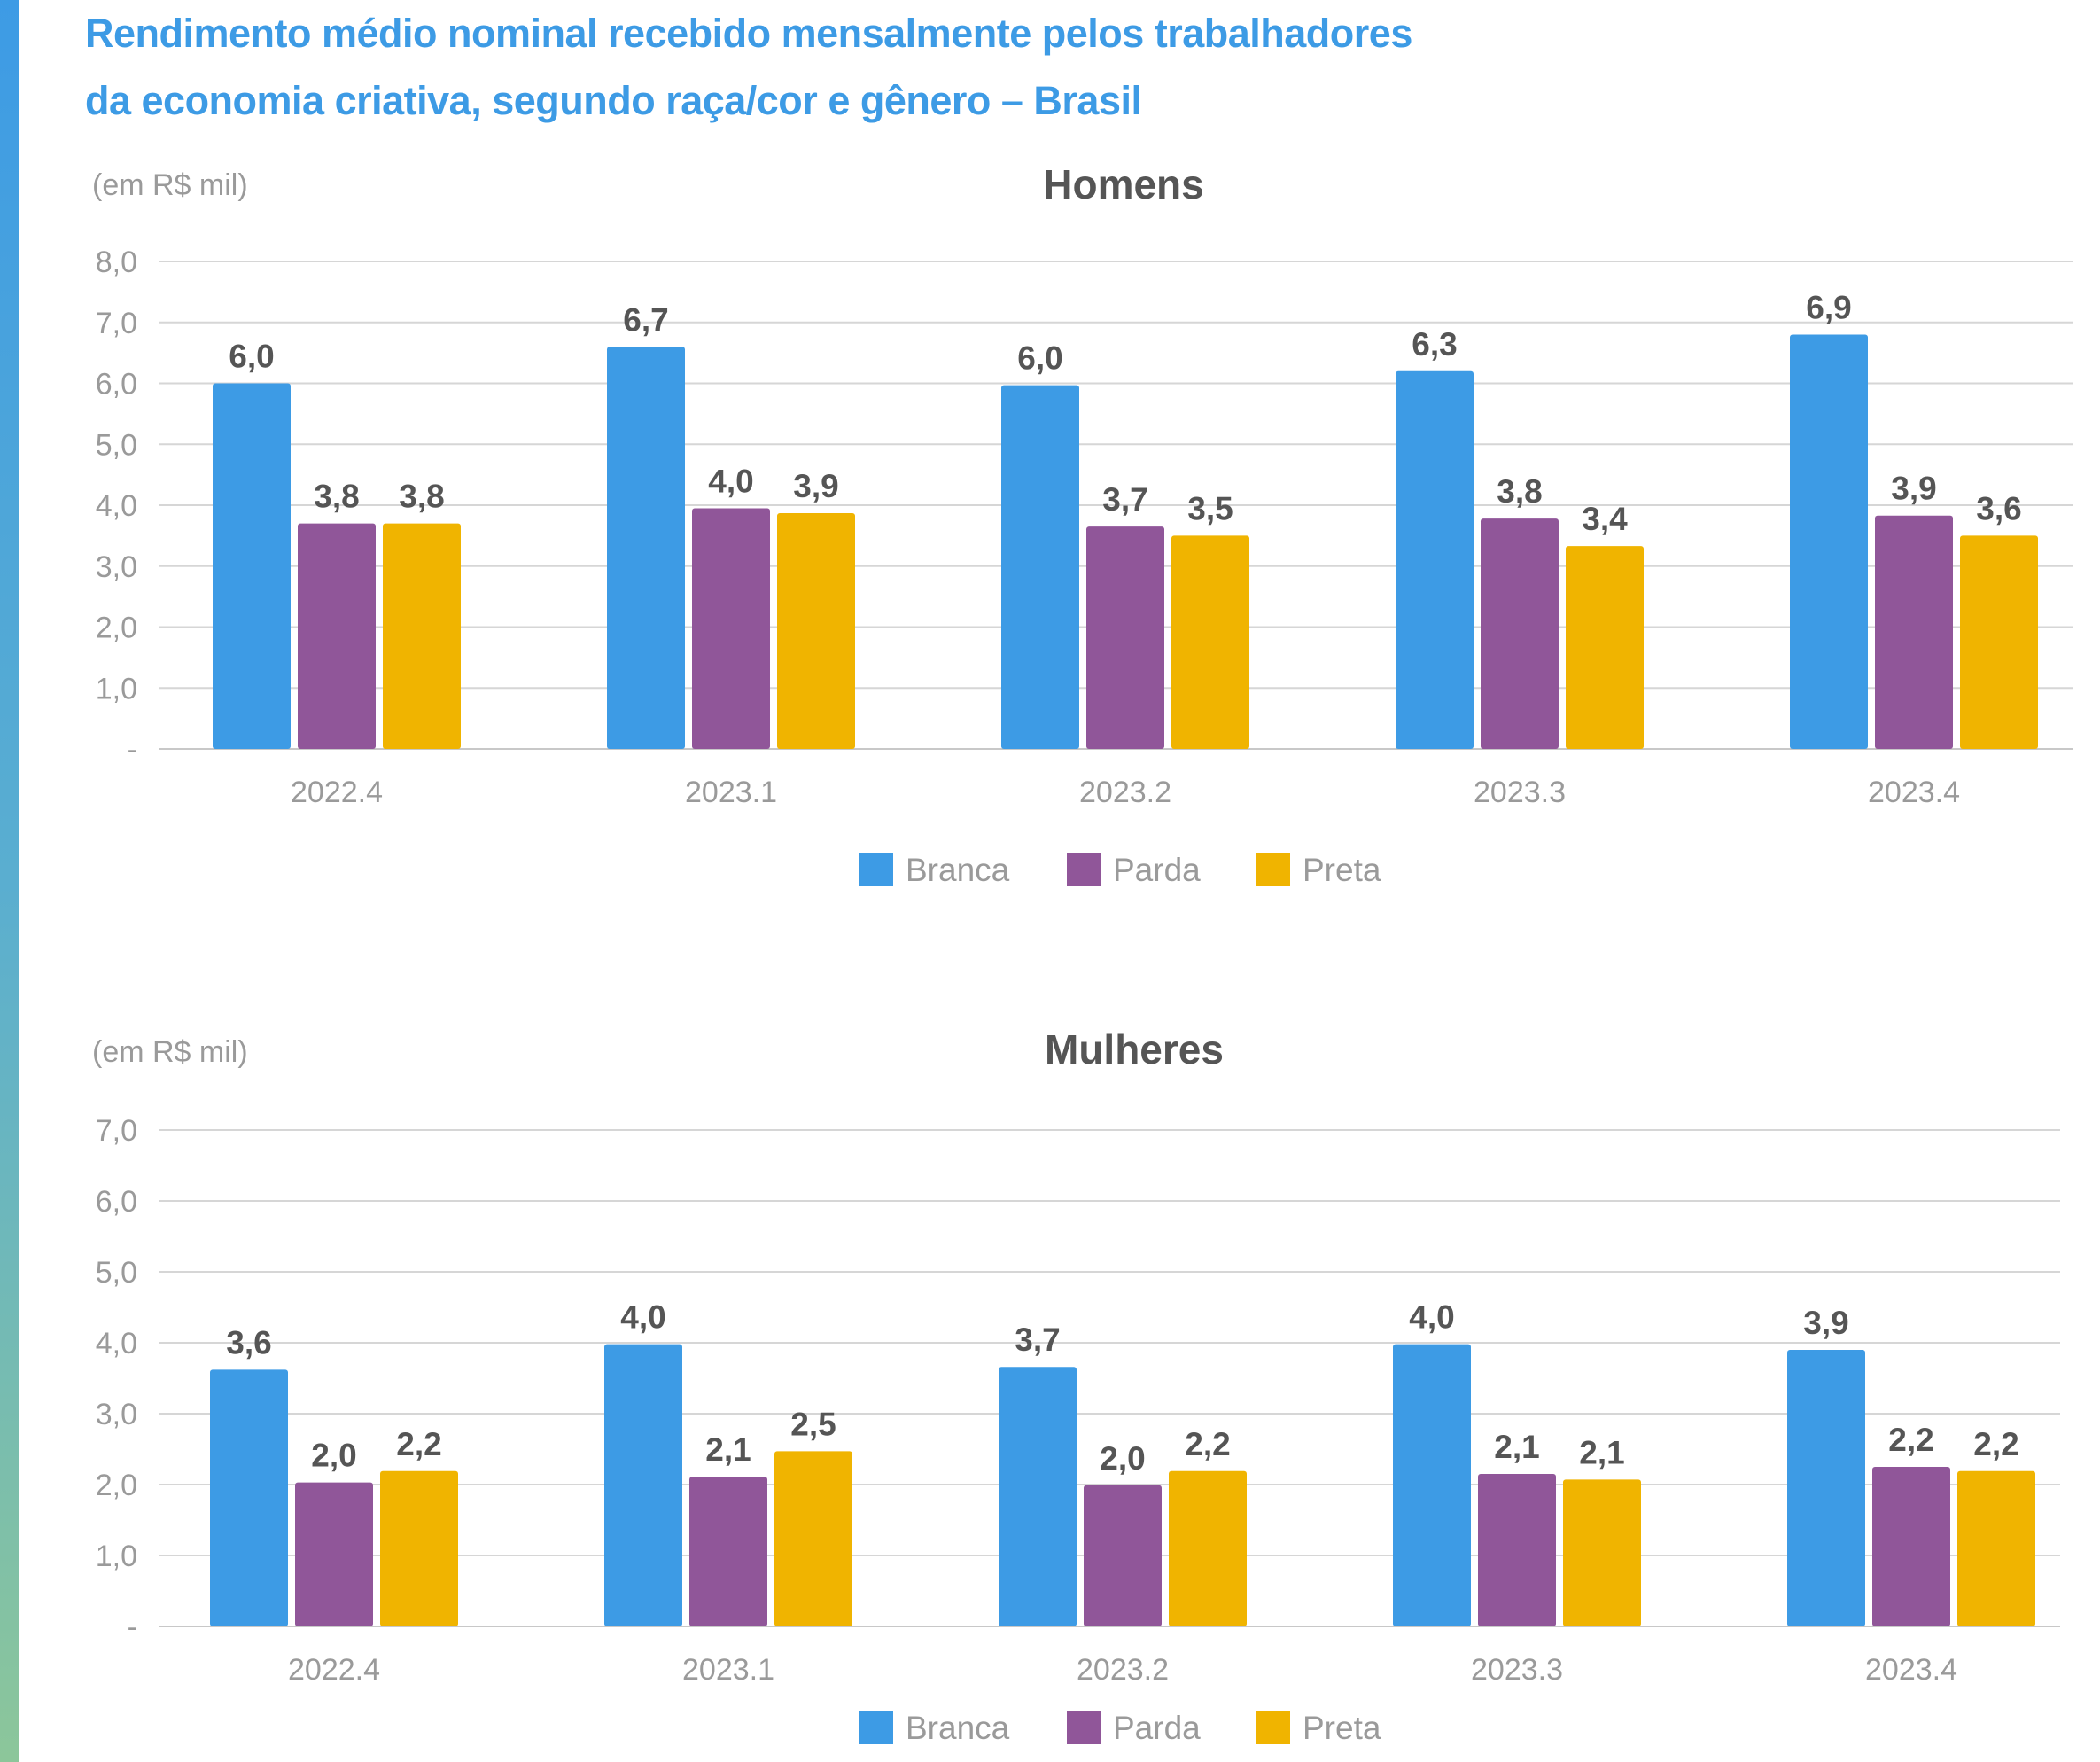  I want to click on side-accent-bar, so click(9, 881).